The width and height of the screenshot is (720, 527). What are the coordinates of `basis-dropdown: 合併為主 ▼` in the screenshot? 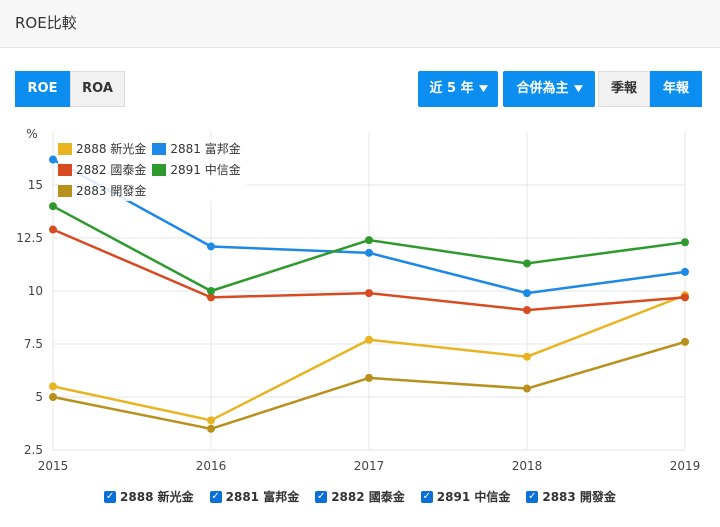 It's located at (549, 89).